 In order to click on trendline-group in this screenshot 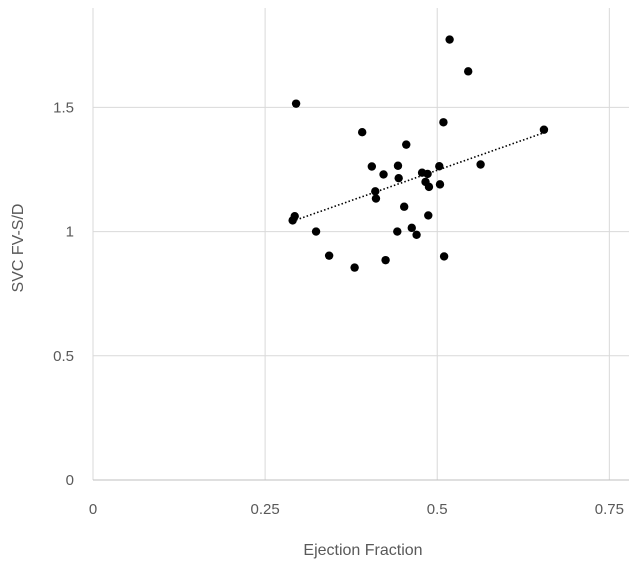, I will do `click(418, 176)`.